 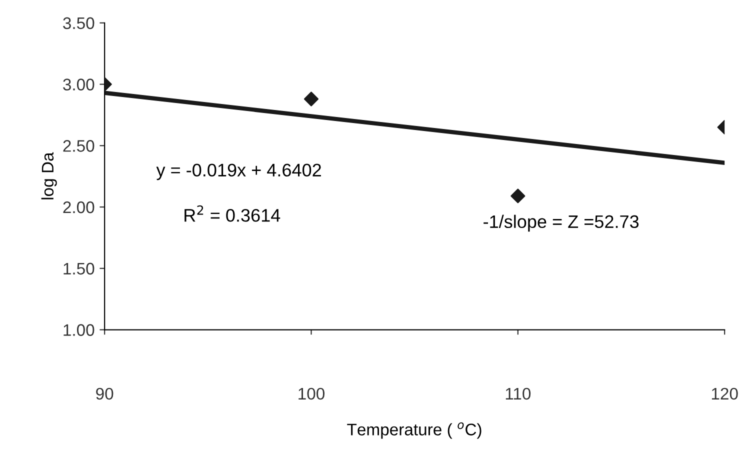 I want to click on y-tick-label: 1.00, so click(x=79, y=330).